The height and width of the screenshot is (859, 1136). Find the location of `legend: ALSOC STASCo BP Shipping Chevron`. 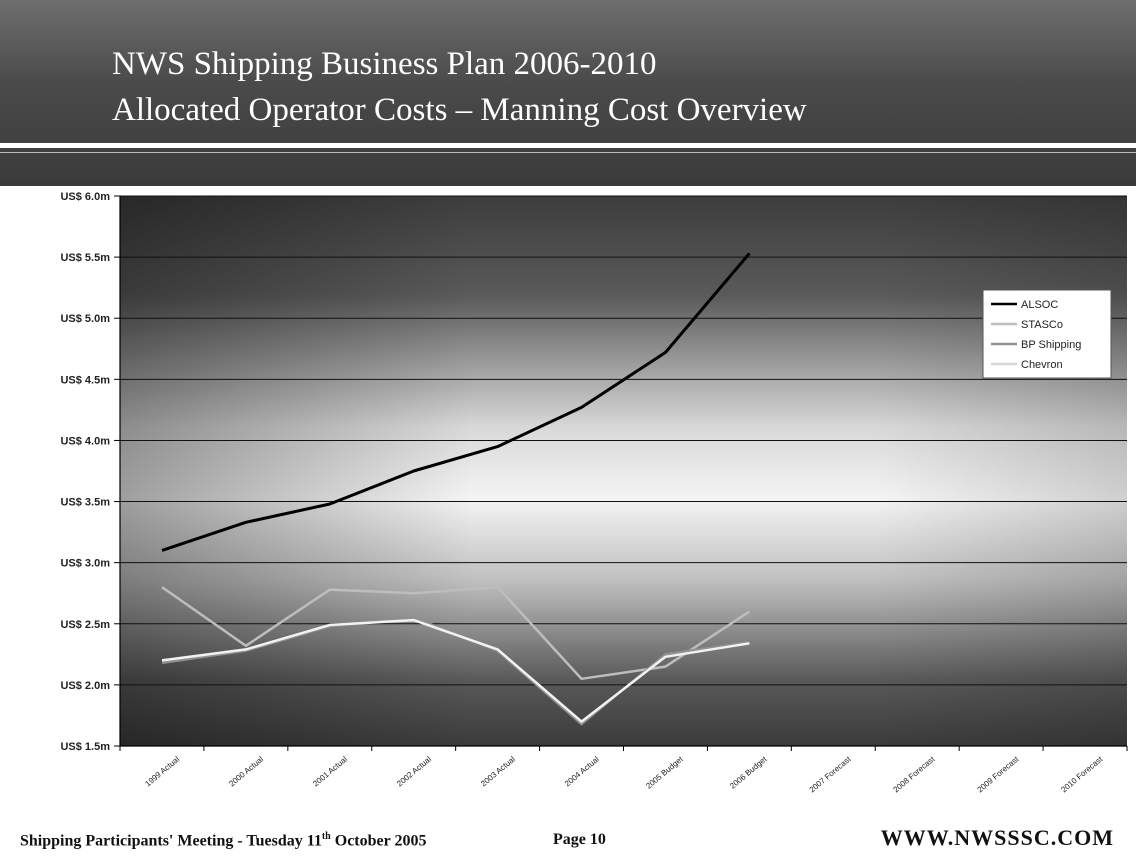

legend: ALSOC STASCo BP Shipping Chevron is located at coordinates (1047, 334).